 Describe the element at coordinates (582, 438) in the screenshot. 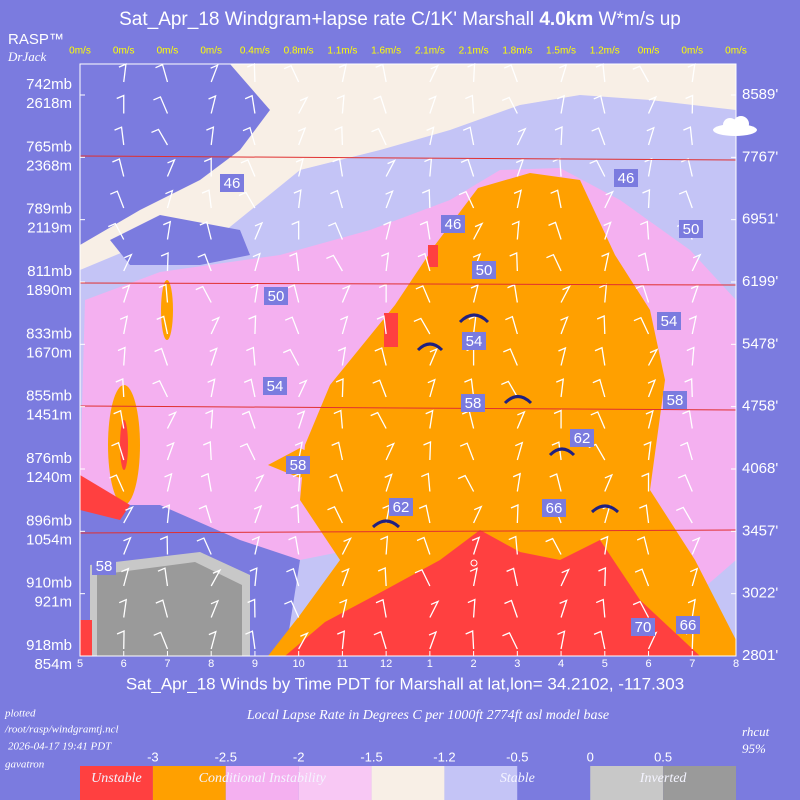

I see `contour-label: 62` at that location.